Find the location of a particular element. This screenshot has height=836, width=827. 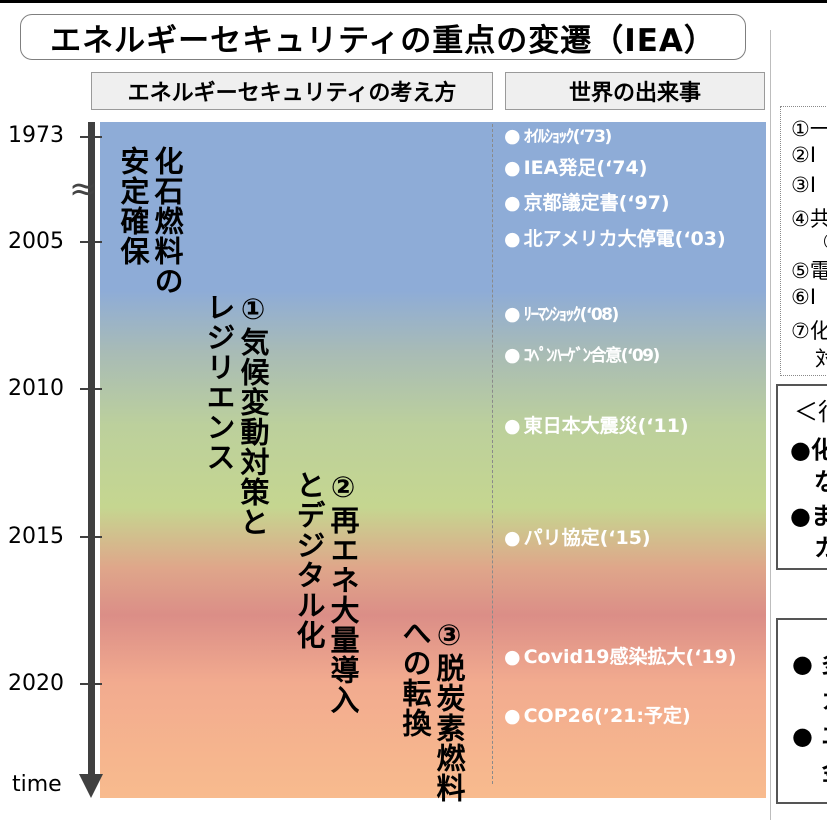

event-lehman-shock: ● ﾘｰﾏﾝｼｮｯｸ(‘08) is located at coordinates (562, 314).